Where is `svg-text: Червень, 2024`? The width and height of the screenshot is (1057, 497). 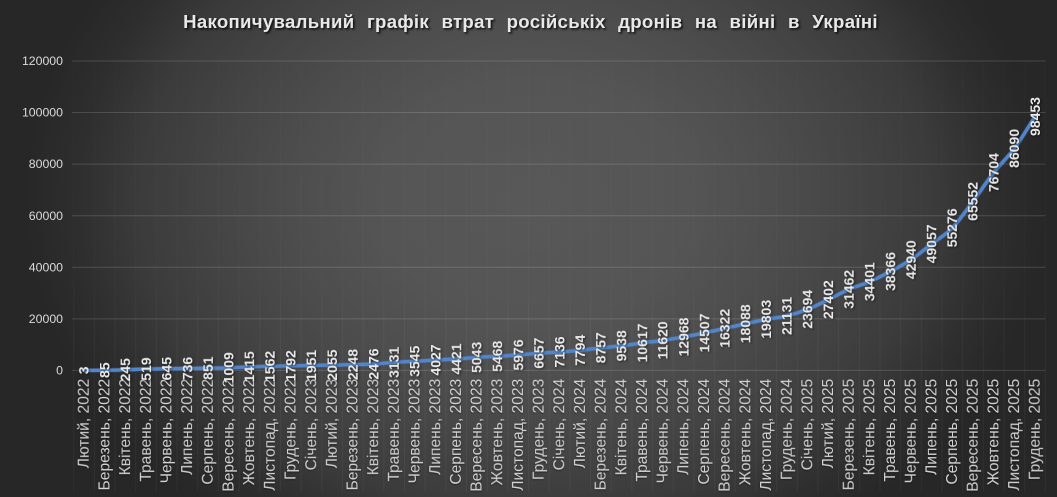 svg-text: Червень, 2024 is located at coordinates (663, 430).